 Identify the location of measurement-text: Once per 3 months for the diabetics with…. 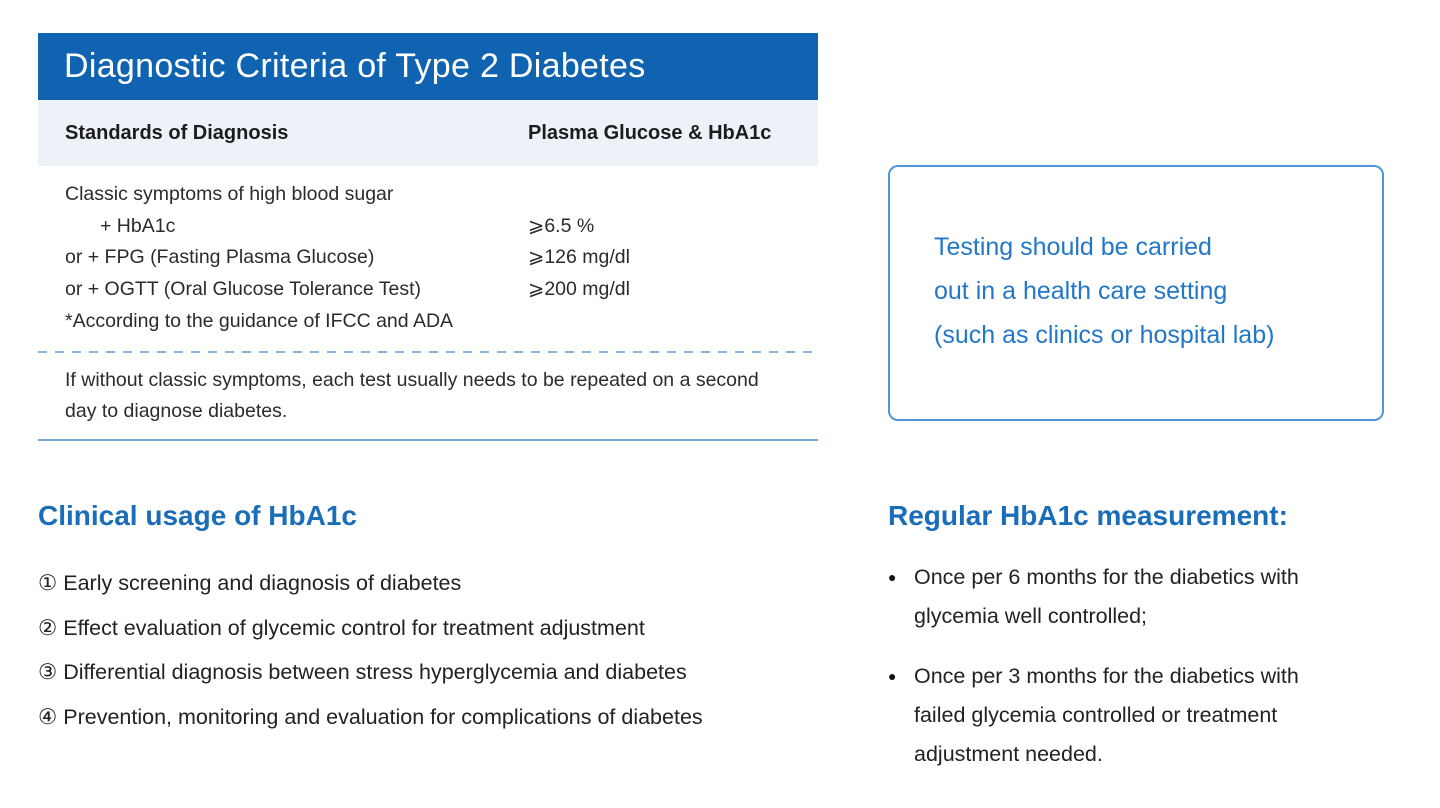
(1106, 715).